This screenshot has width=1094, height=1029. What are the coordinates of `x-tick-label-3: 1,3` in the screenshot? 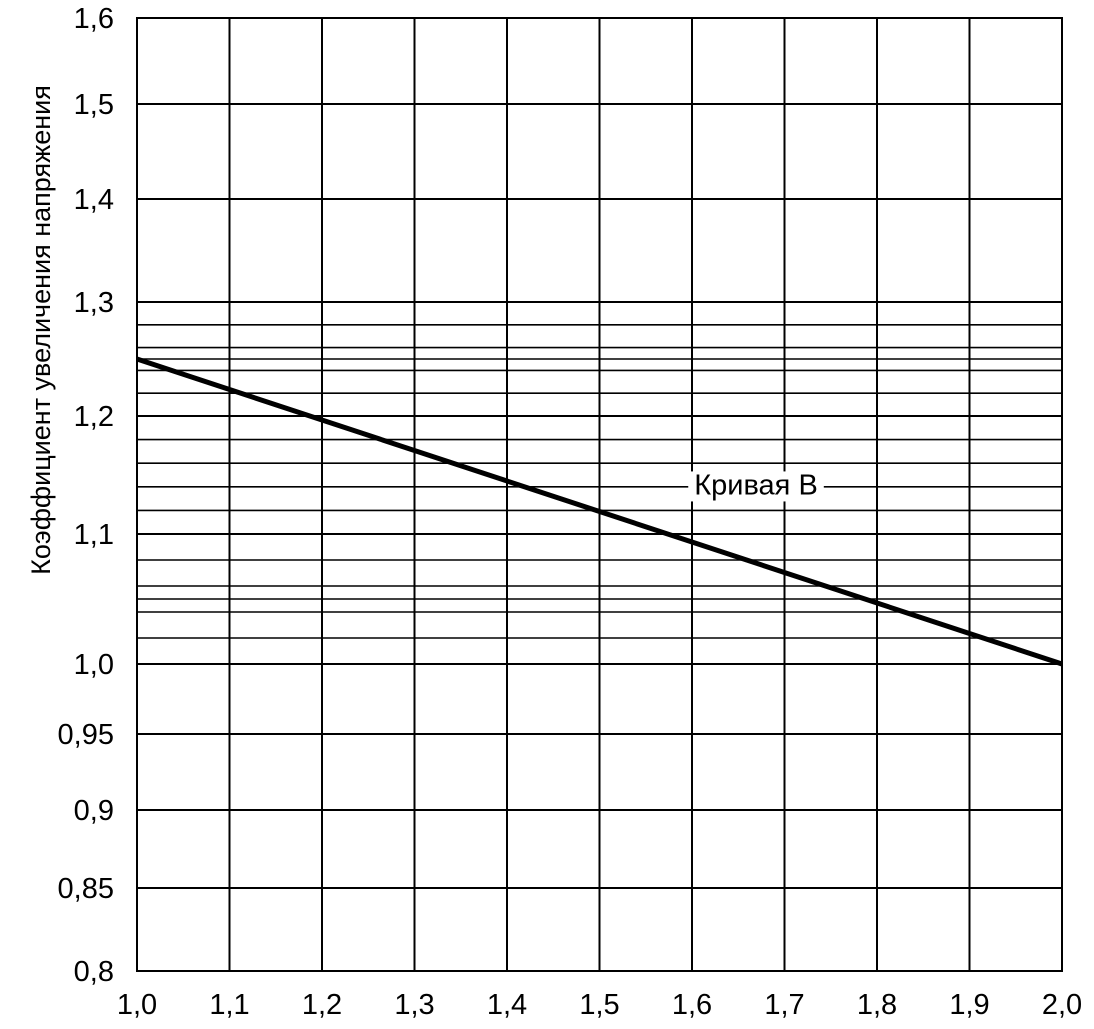 It's located at (414, 1005).